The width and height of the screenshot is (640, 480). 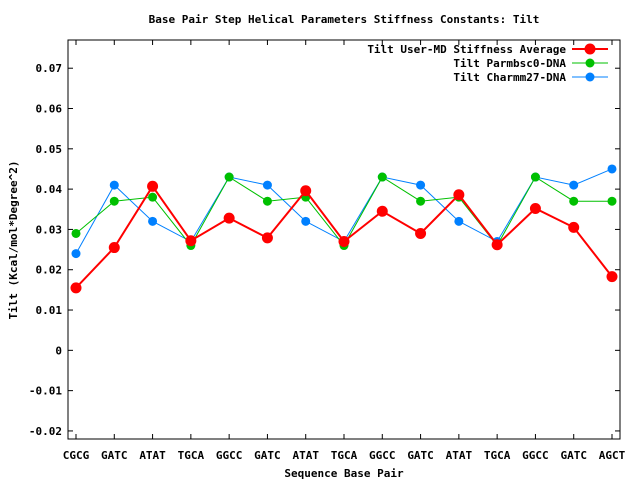 I want to click on y-tick-label: 0.06, so click(x=49, y=109).